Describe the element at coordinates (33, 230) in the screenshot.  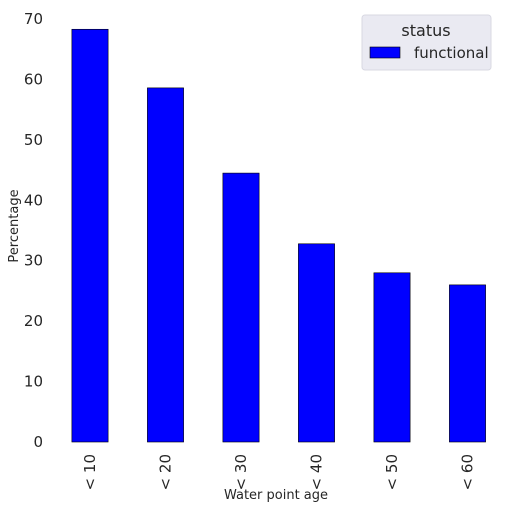
I see `y-axis-ticks: 0 10 20 30 40 50 60 70` at that location.